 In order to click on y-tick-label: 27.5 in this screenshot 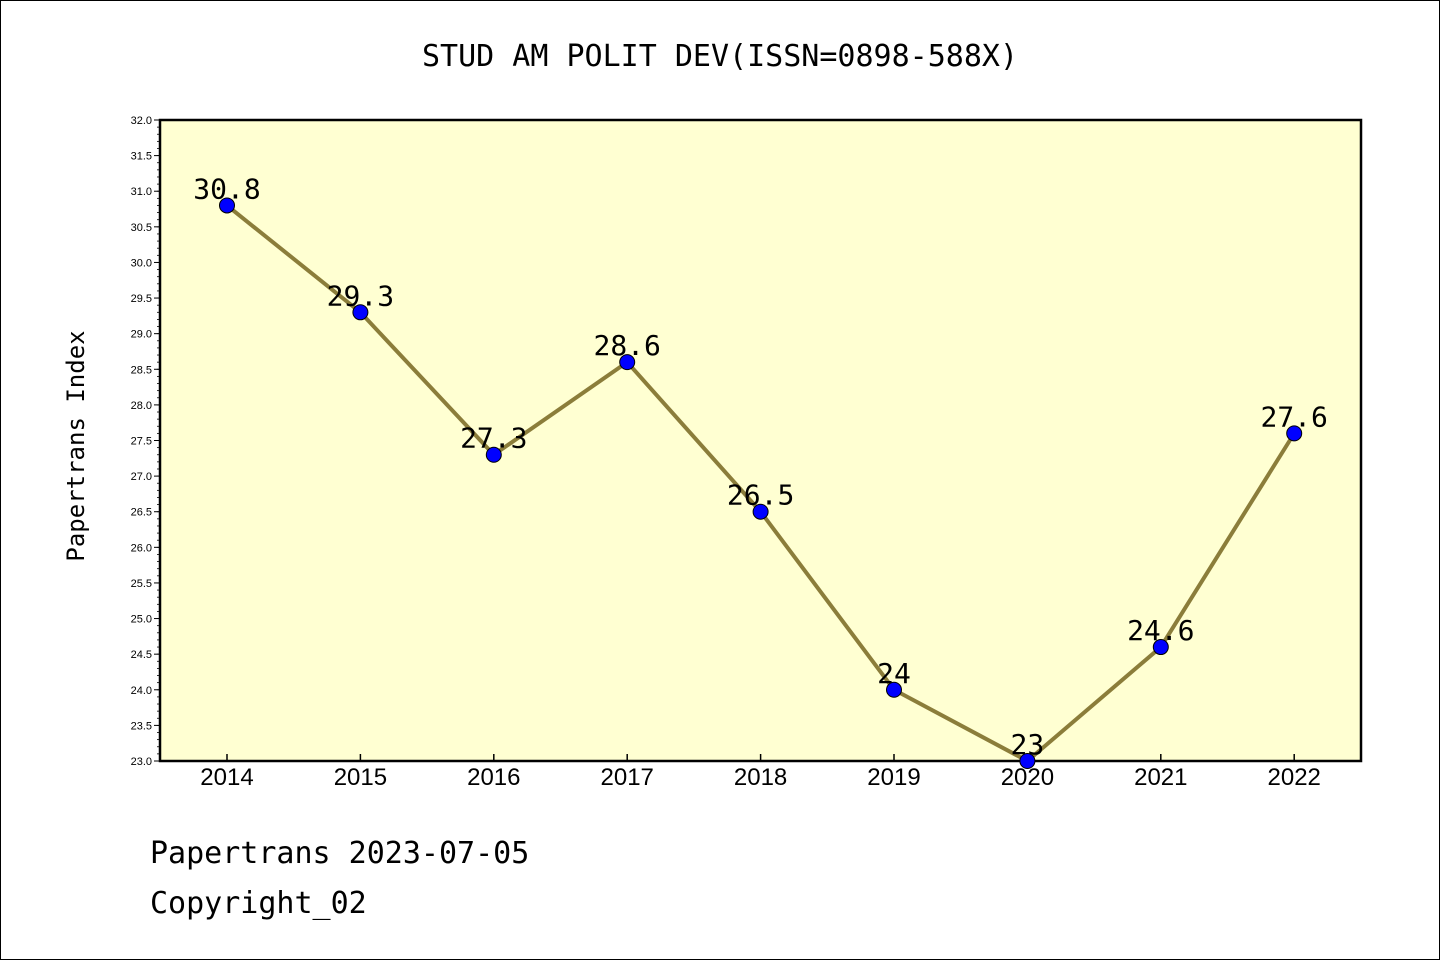, I will do `click(141, 442)`.